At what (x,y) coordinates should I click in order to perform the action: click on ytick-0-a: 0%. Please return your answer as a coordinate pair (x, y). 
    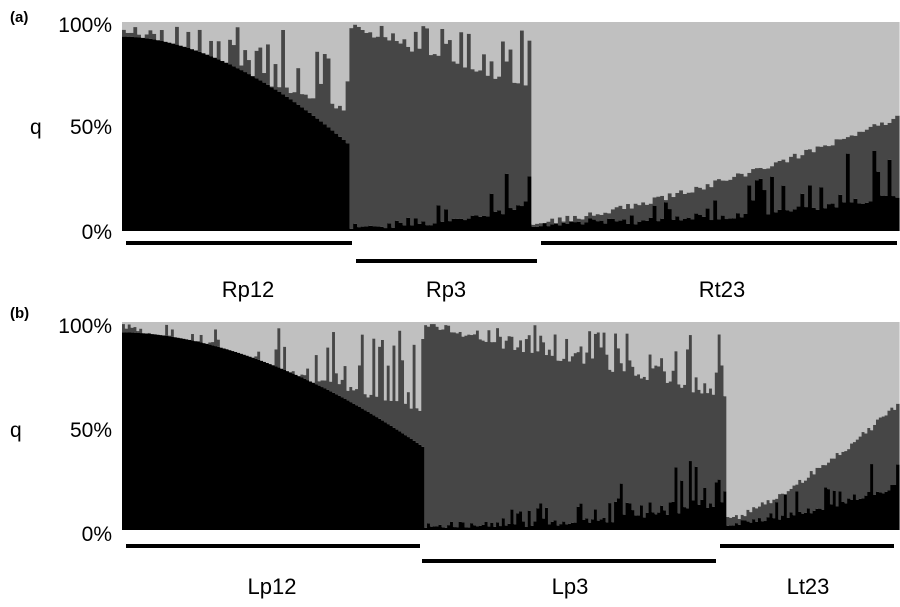
    Looking at the image, I should click on (97, 232).